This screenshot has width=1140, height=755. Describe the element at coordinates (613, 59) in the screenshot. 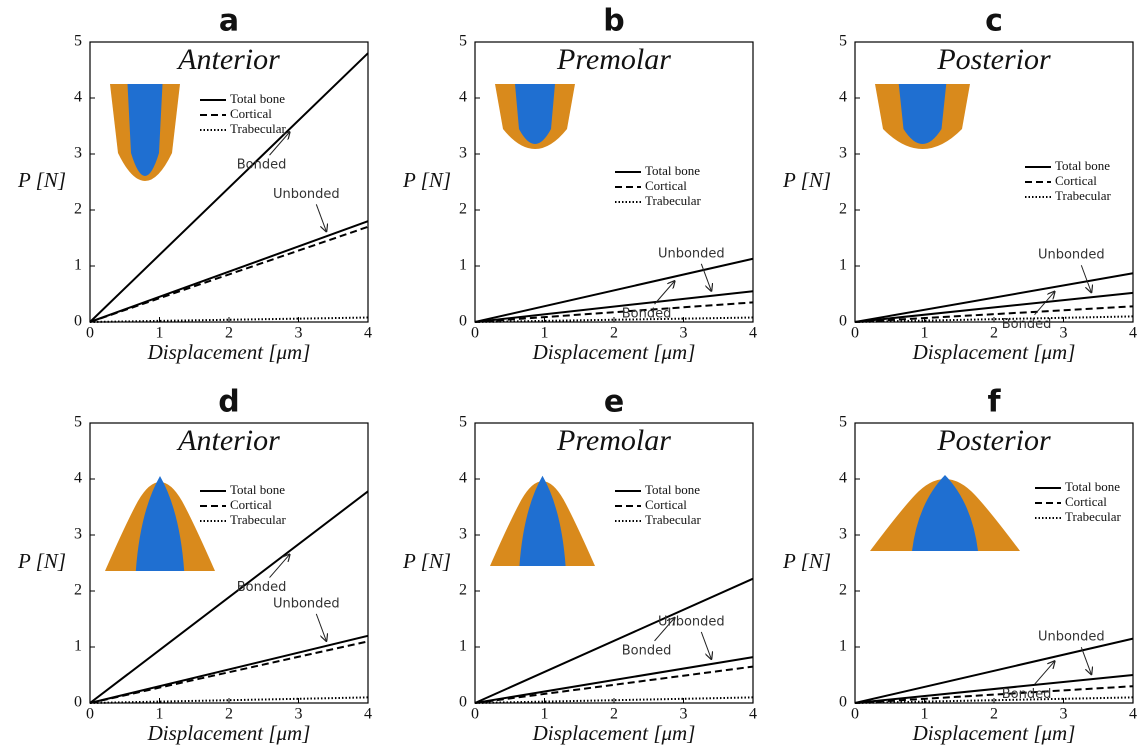

I see `chart-title: Premolar` at that location.